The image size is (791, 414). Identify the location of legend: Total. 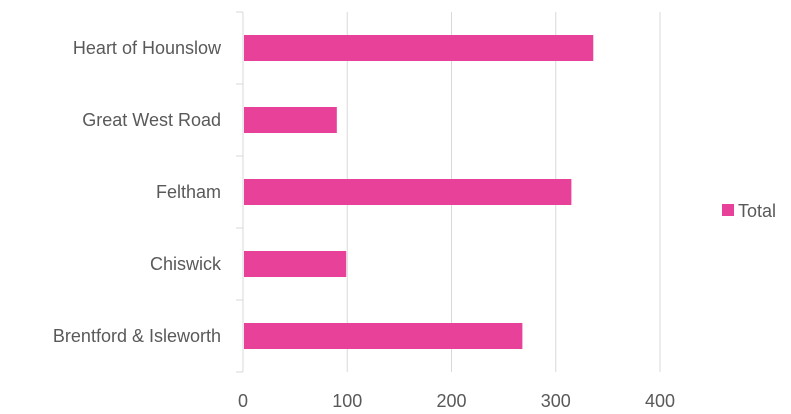
(749, 211).